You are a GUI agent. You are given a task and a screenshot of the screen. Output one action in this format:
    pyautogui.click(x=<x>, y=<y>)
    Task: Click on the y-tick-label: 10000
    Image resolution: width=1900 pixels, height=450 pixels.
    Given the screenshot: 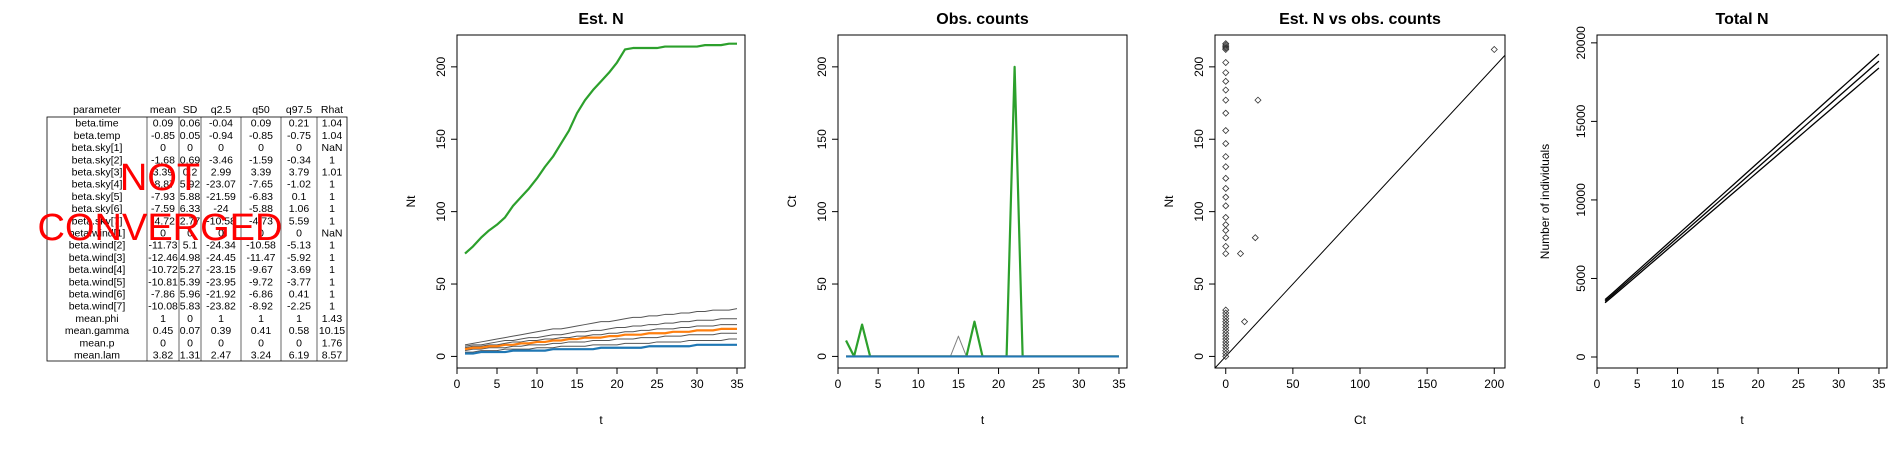 What is the action you would take?
    pyautogui.click(x=1581, y=200)
    